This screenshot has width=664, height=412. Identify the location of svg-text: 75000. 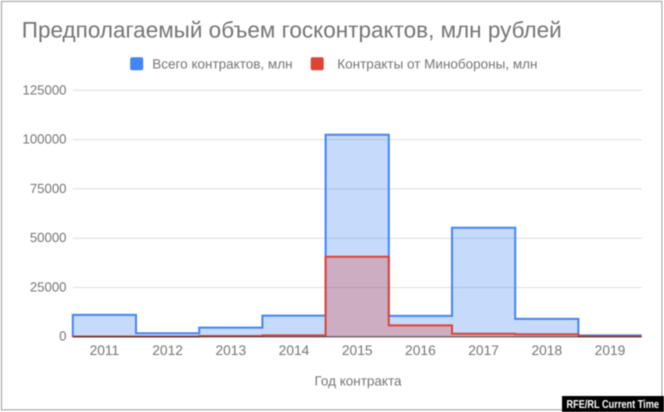
(48, 188).